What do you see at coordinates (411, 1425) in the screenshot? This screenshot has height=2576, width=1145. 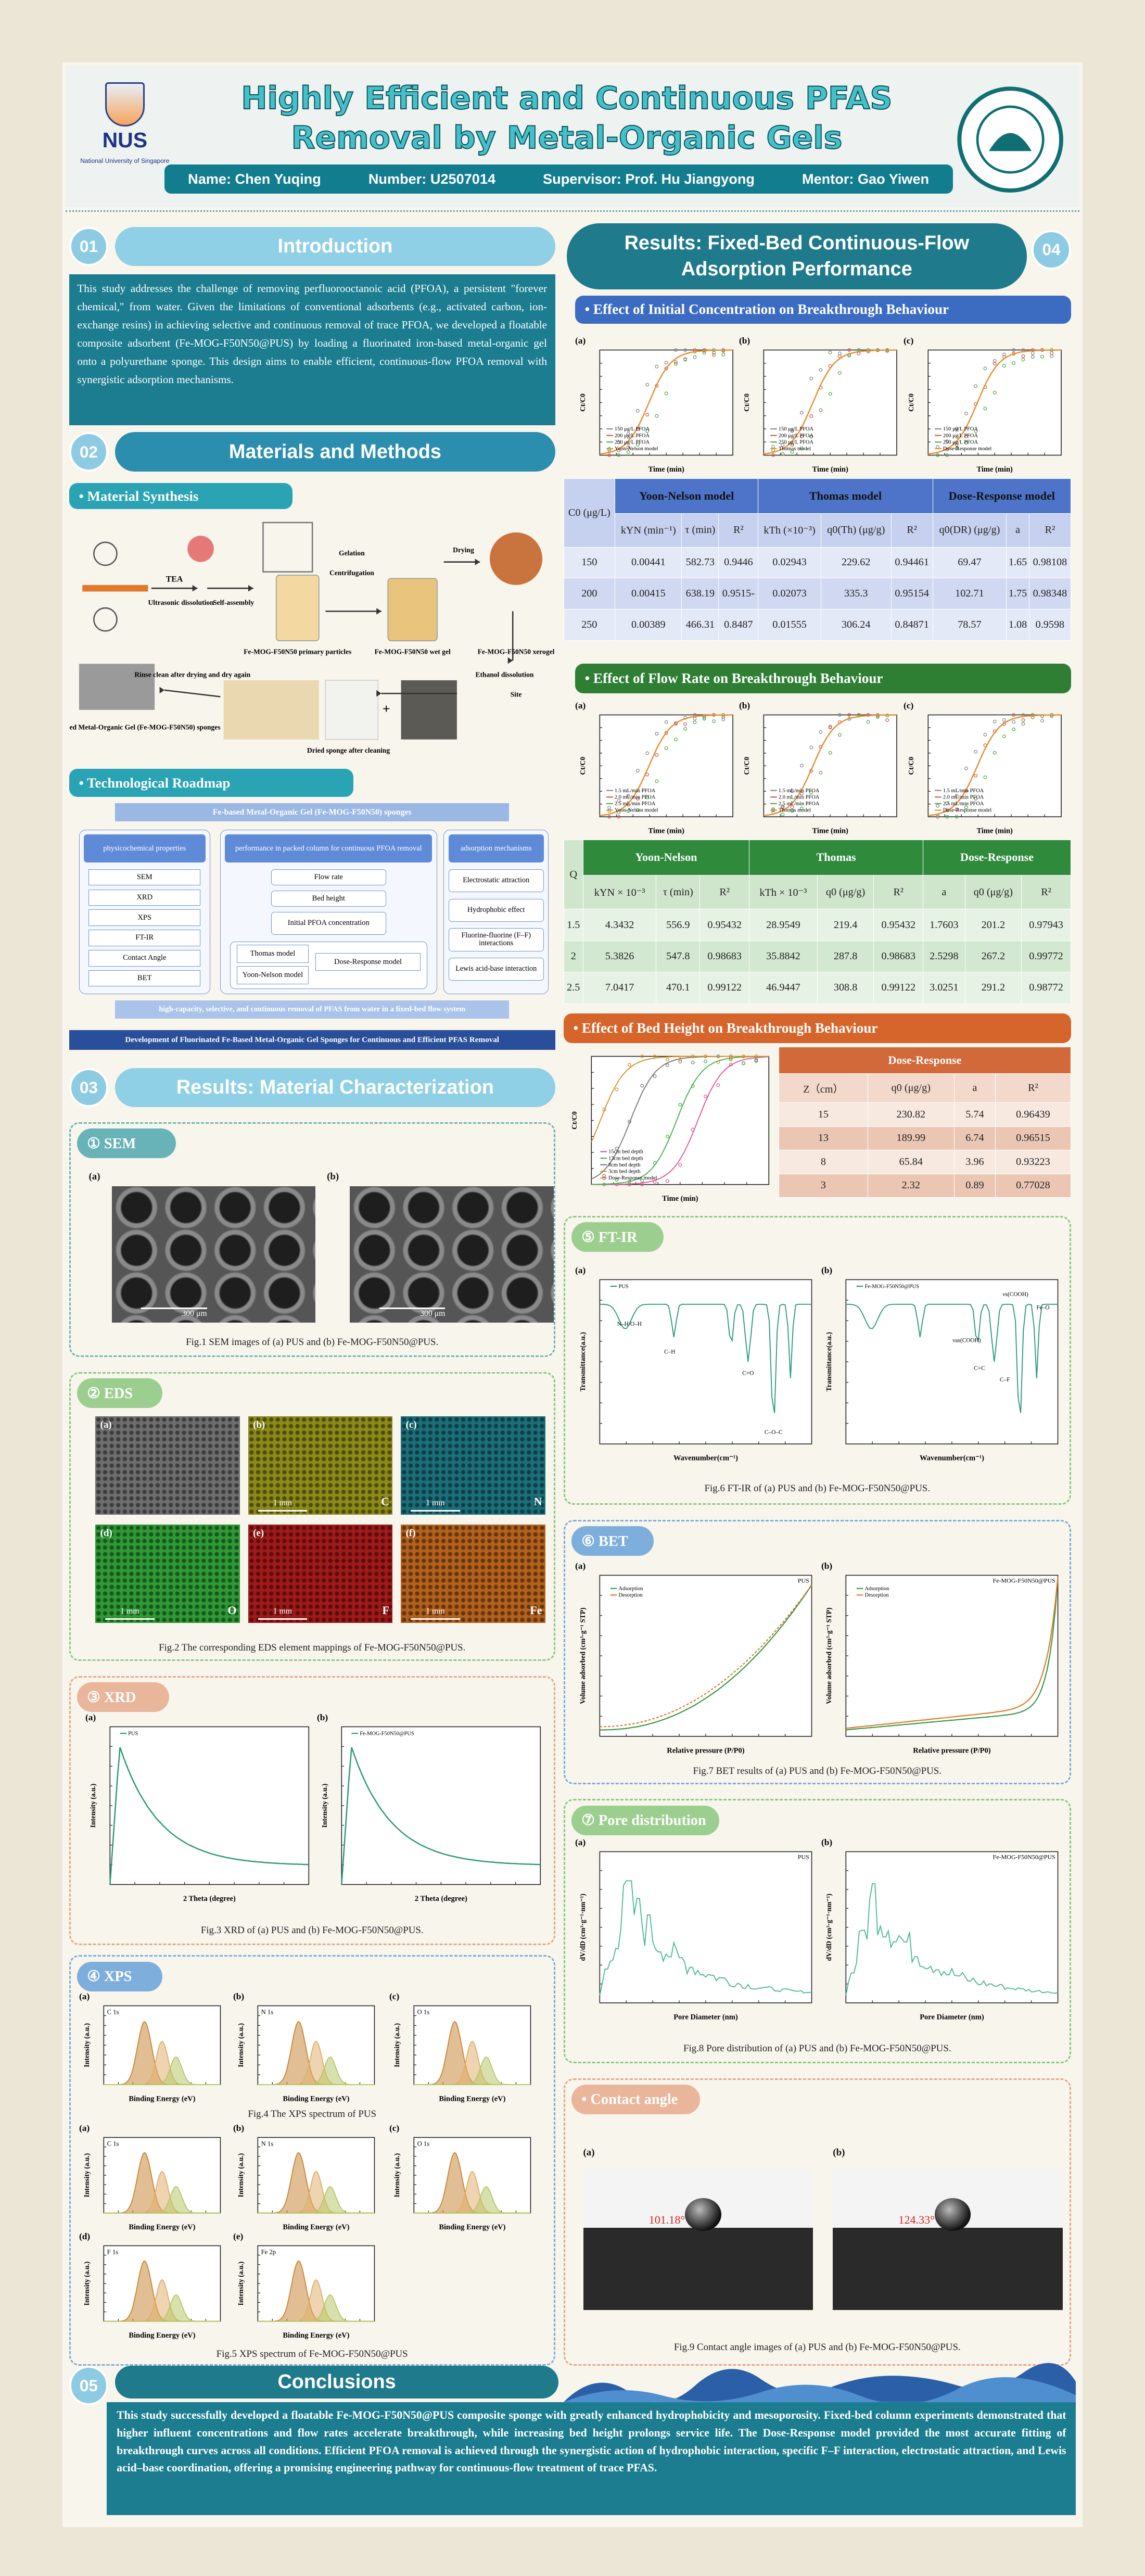 I see `panel-label: (c)` at bounding box center [411, 1425].